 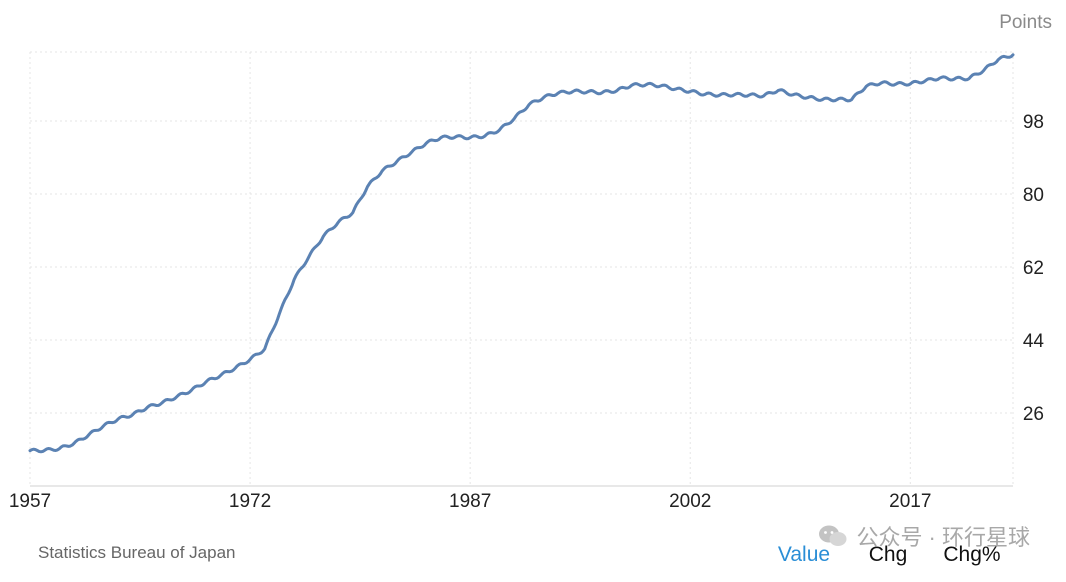 I want to click on wechat-icon, so click(x=833, y=535).